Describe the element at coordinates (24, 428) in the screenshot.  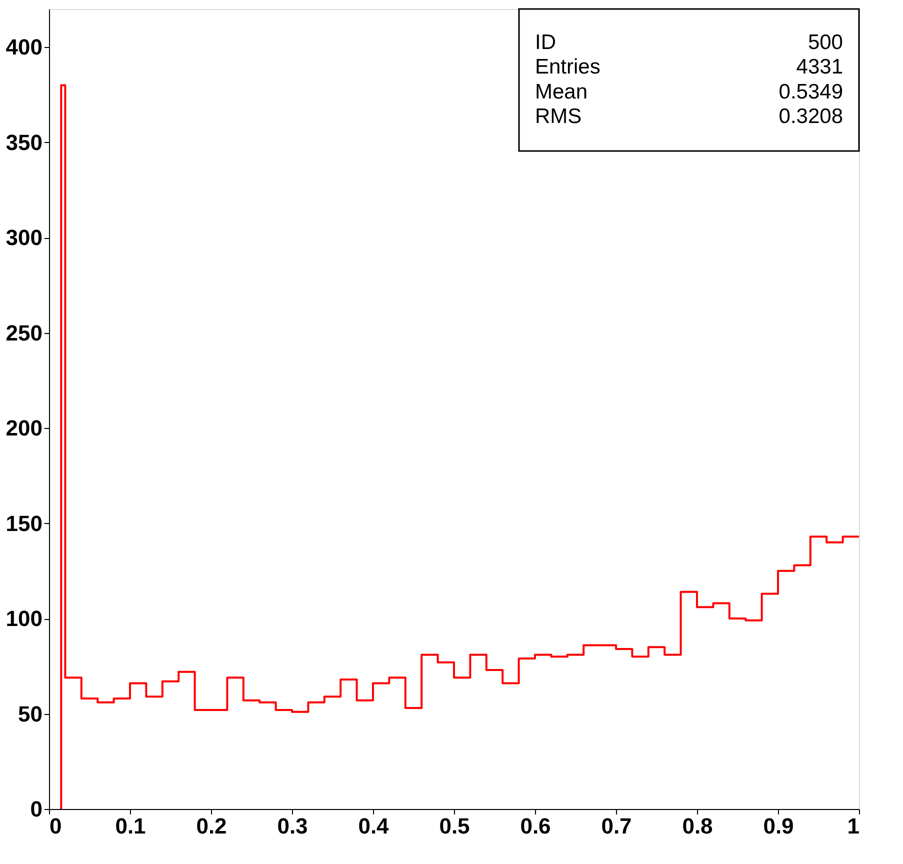
I see `y-tick-label: 200` at that location.